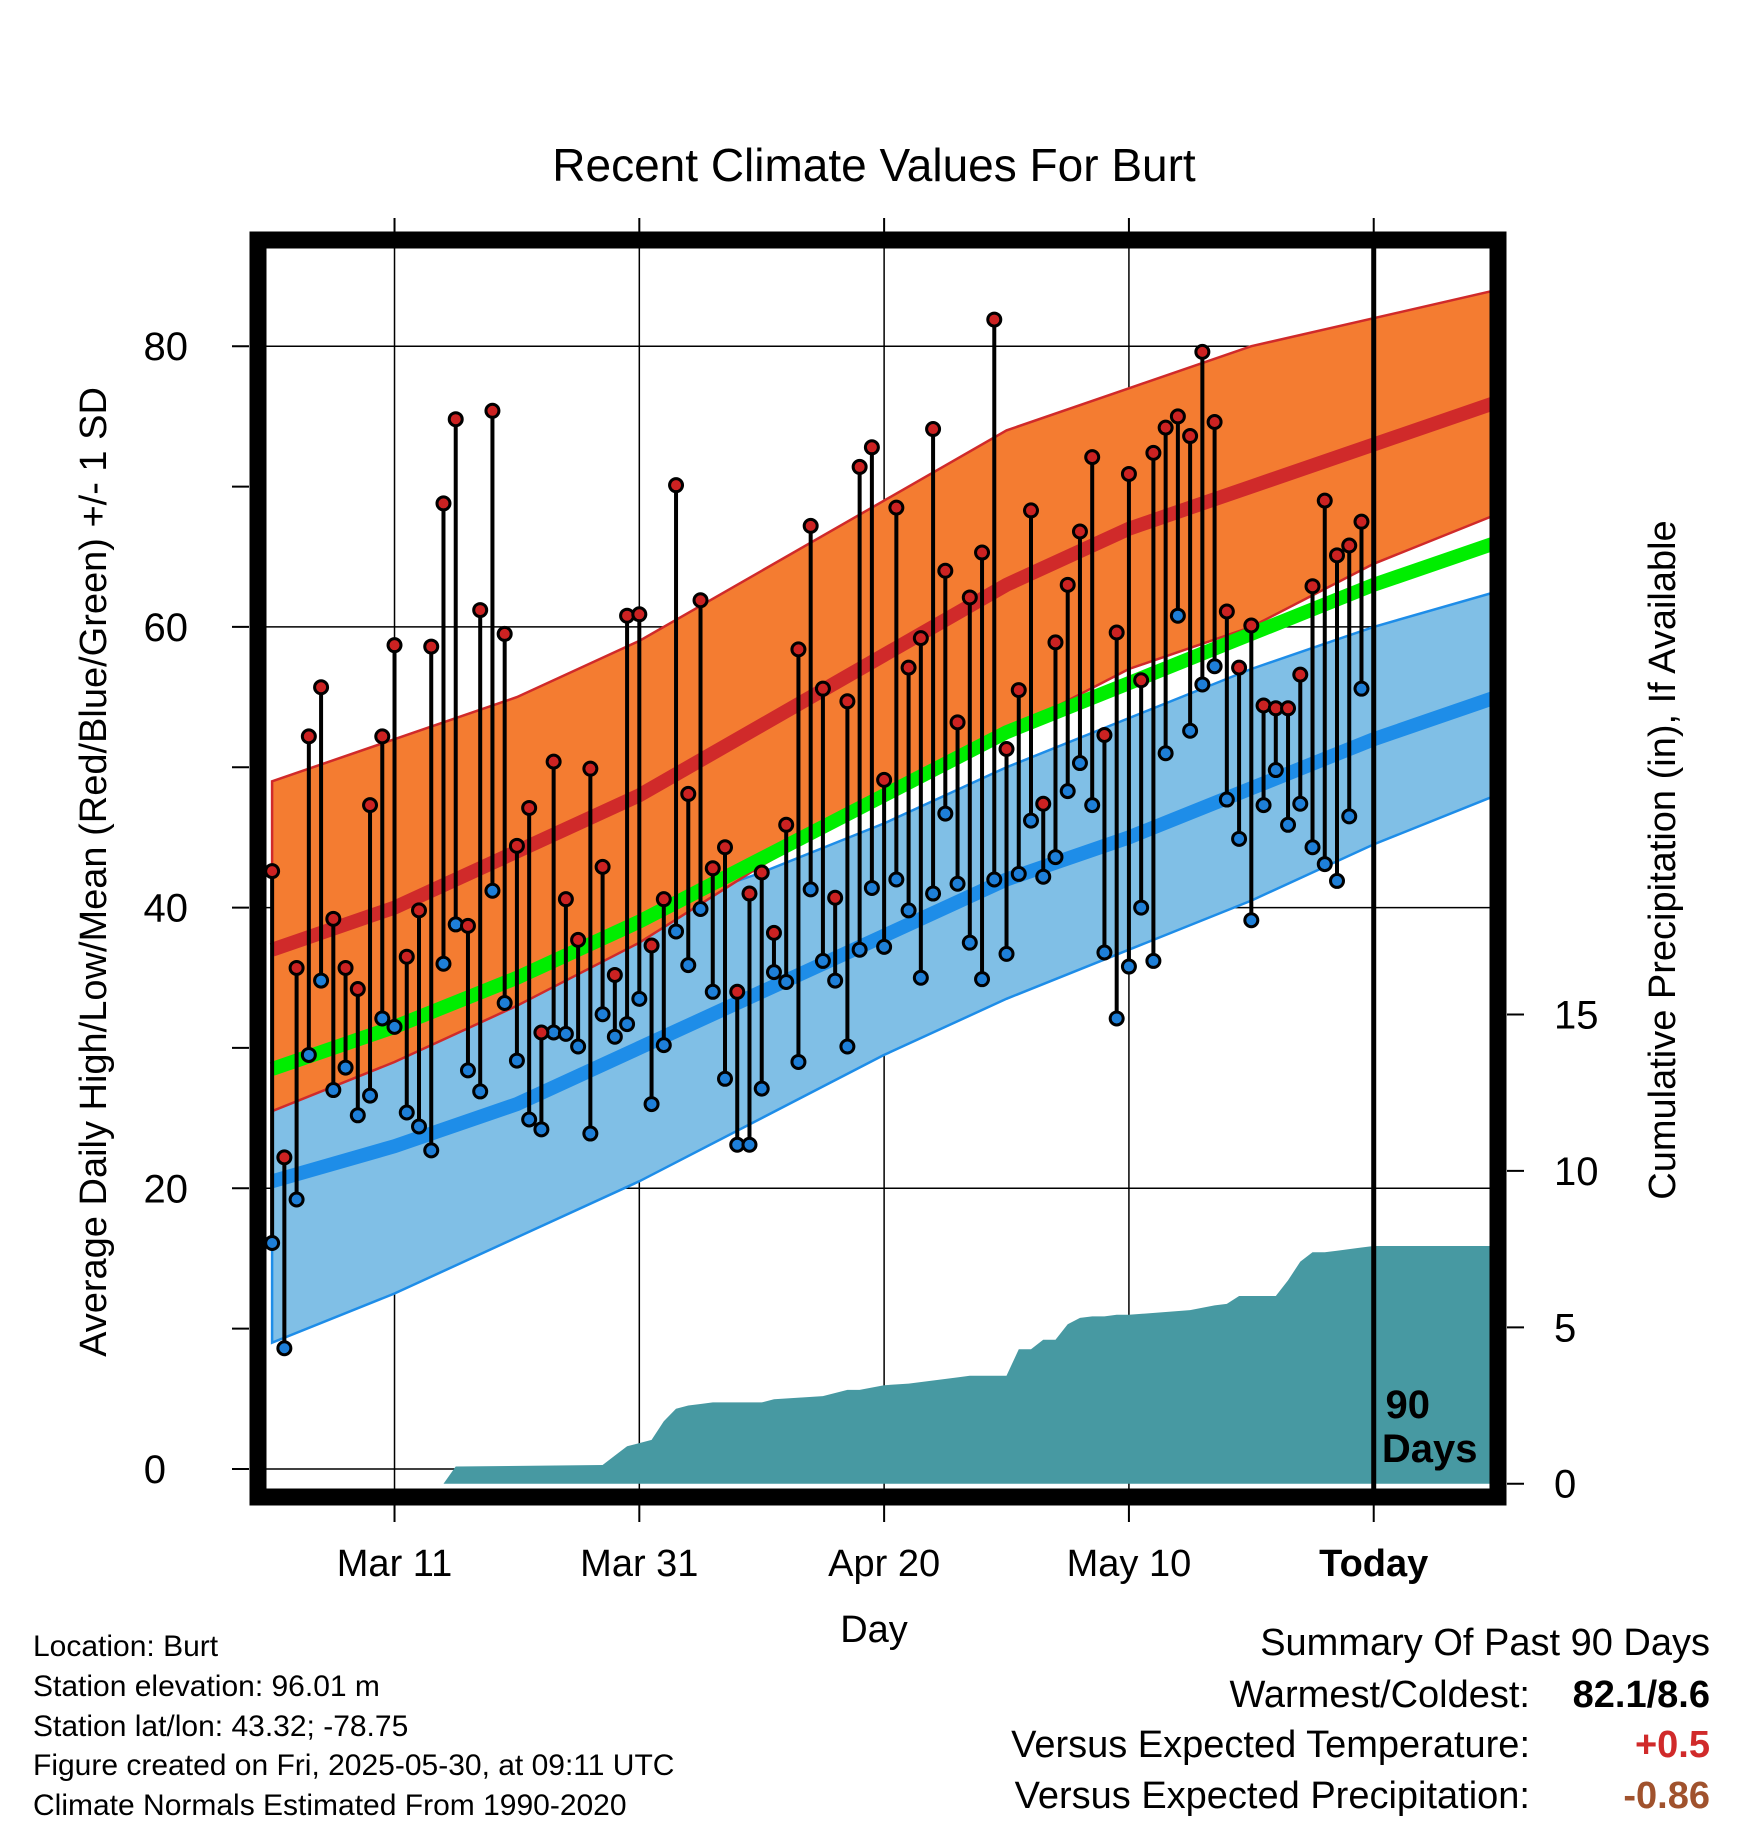 Image resolution: width=1748 pixels, height=1828 pixels. I want to click on y-tick-labels: 0 20 40 60 80, so click(166, 908).